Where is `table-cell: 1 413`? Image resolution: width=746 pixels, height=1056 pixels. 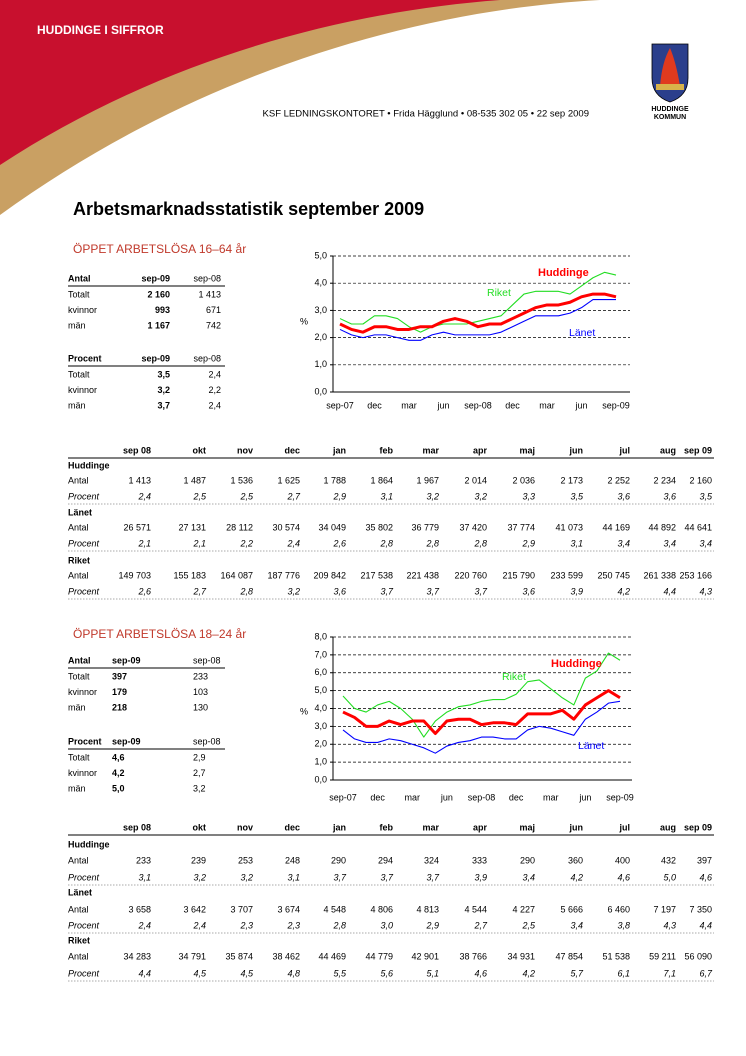
table-cell: 1 413 is located at coordinates (139, 480).